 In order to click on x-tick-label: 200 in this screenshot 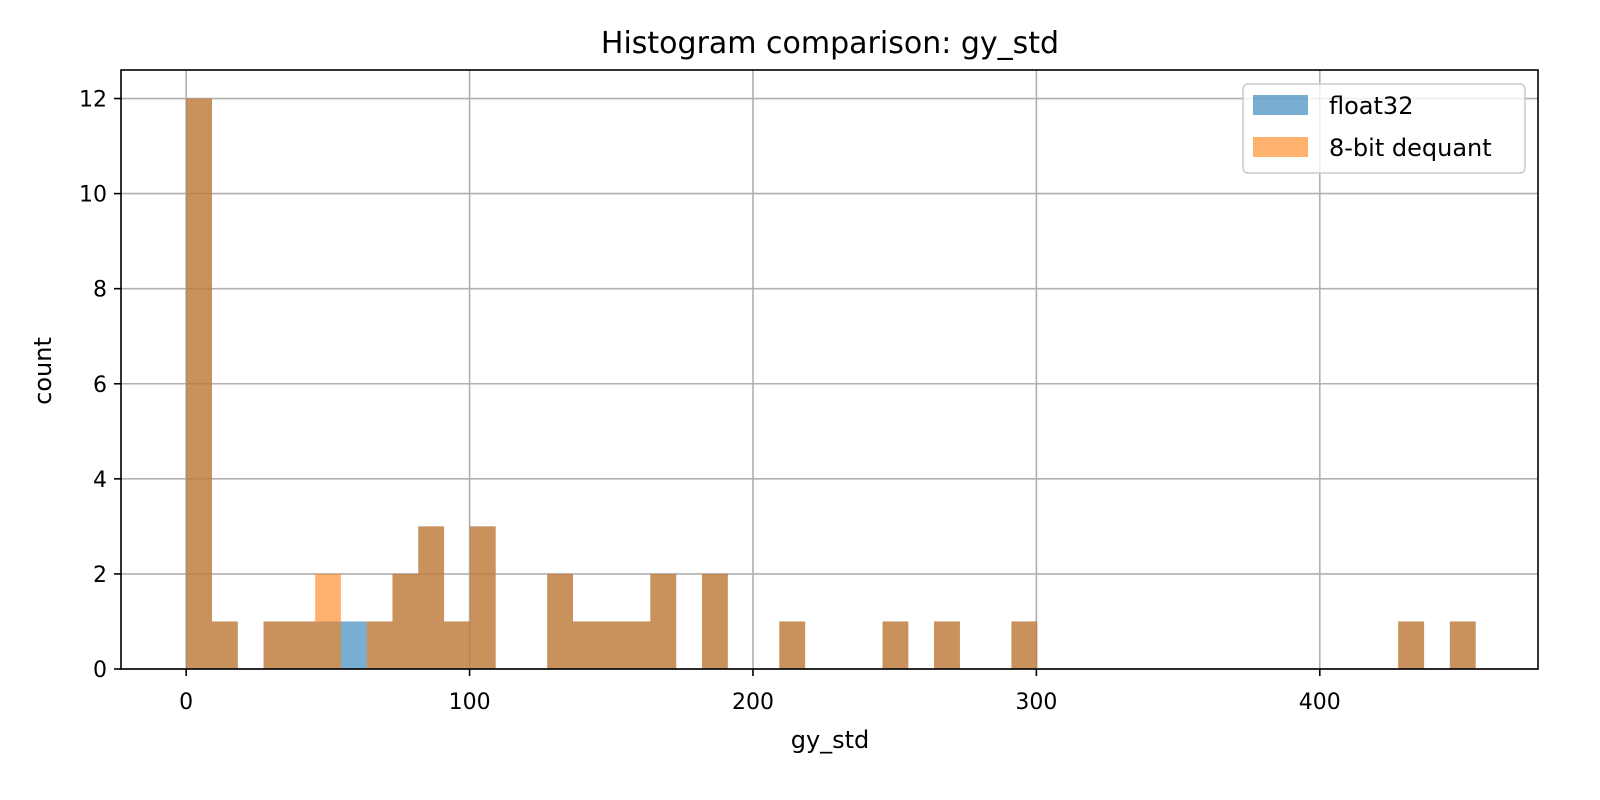, I will do `click(753, 702)`.